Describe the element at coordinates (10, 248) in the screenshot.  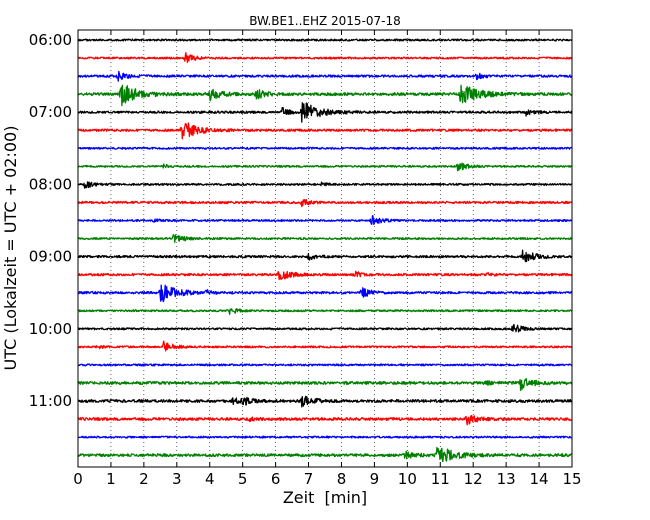
I see `y-axis-label: UTC (Lokalzeit = UTC + 02:00)` at that location.